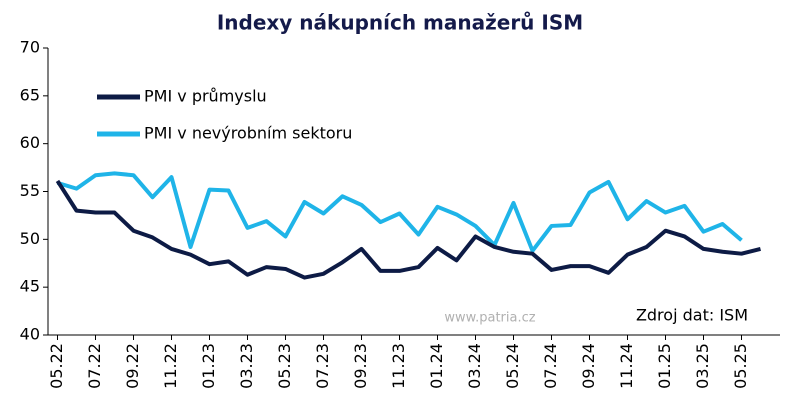 This screenshot has width=791, height=411. Describe the element at coordinates (132, 366) in the screenshot. I see `x-tick-label: 09.22` at that location.